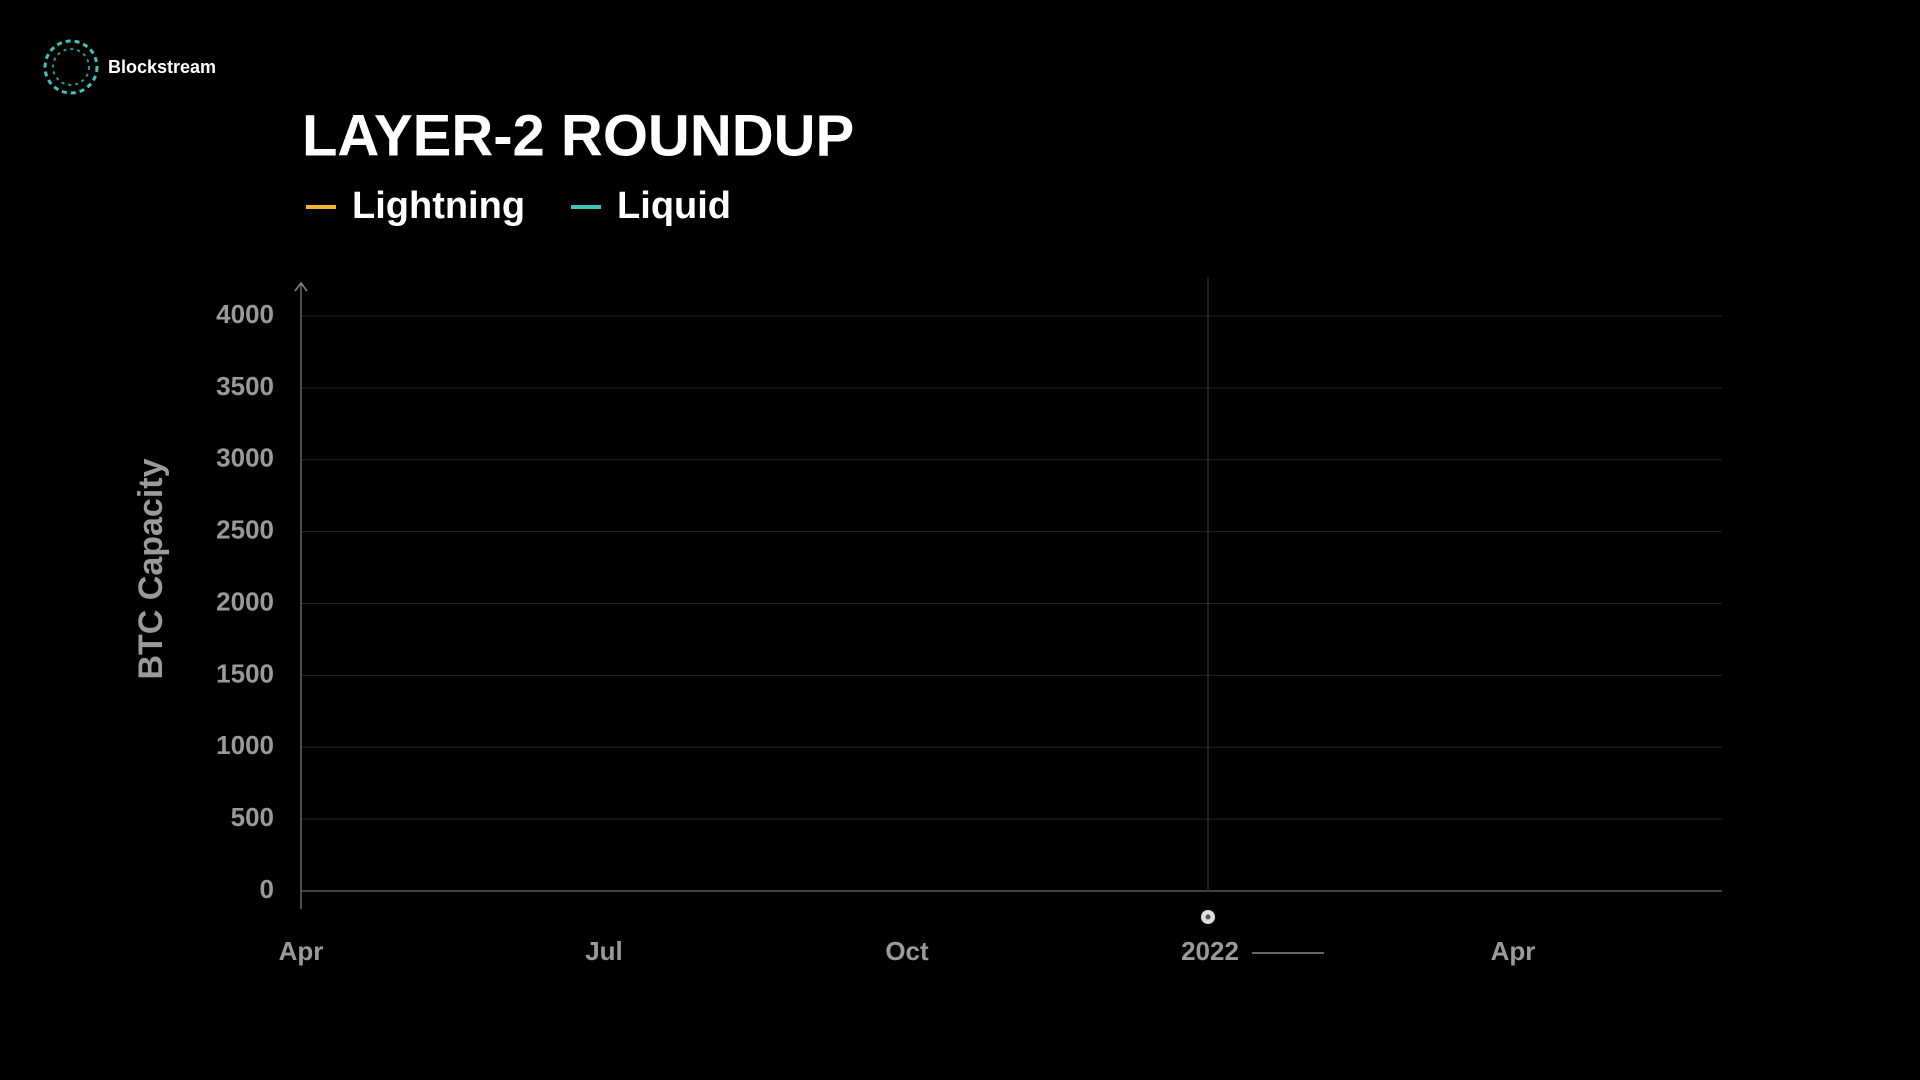 Image resolution: width=1920 pixels, height=1080 pixels. What do you see at coordinates (301, 286) in the screenshot?
I see `y-axis-arrow` at bounding box center [301, 286].